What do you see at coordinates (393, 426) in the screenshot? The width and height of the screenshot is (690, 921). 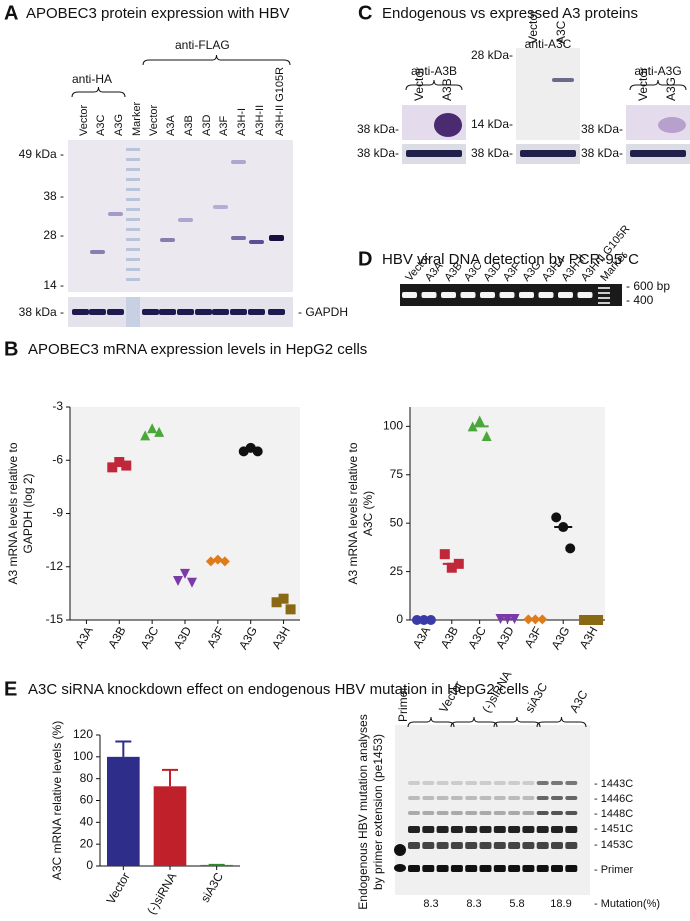 I see `y-tick-label: 100` at bounding box center [393, 426].